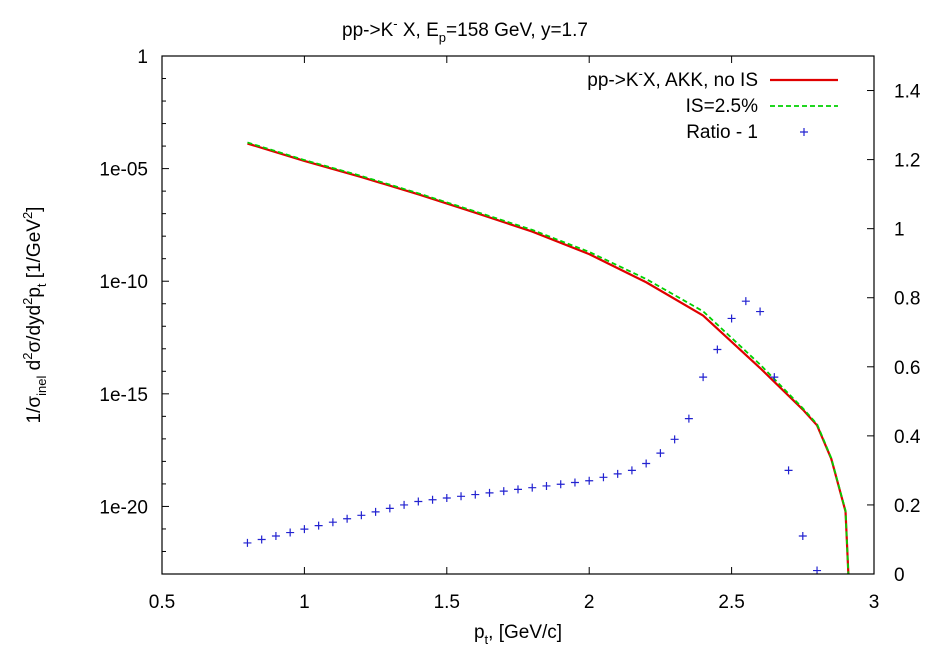 The image size is (930, 650). What do you see at coordinates (589, 602) in the screenshot?
I see `x-tick-label: 2` at bounding box center [589, 602].